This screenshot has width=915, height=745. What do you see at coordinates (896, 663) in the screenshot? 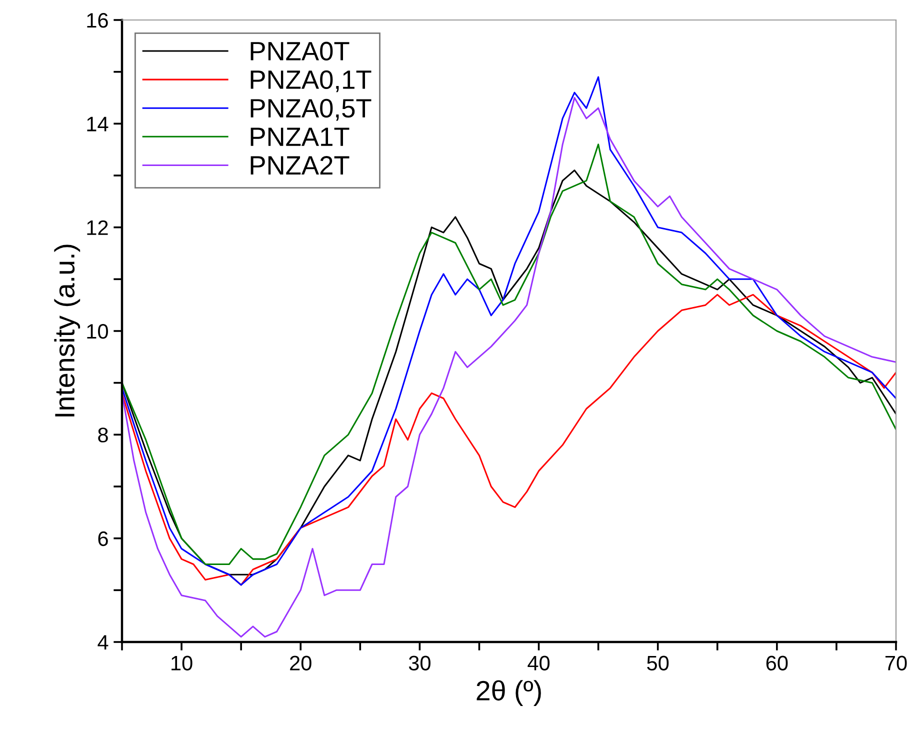
I see `x-tick-label: 70` at bounding box center [896, 663].